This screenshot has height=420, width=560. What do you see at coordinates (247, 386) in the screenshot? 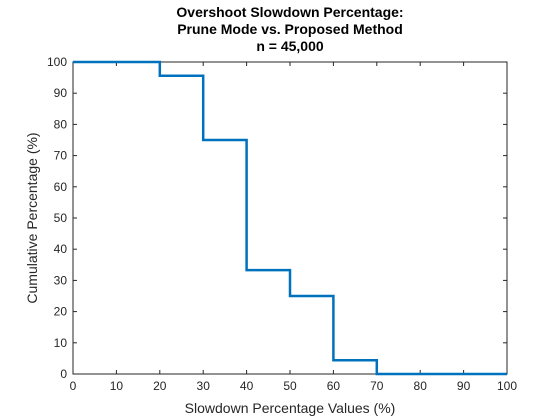
I see `x-tick-label: 40` at bounding box center [247, 386].